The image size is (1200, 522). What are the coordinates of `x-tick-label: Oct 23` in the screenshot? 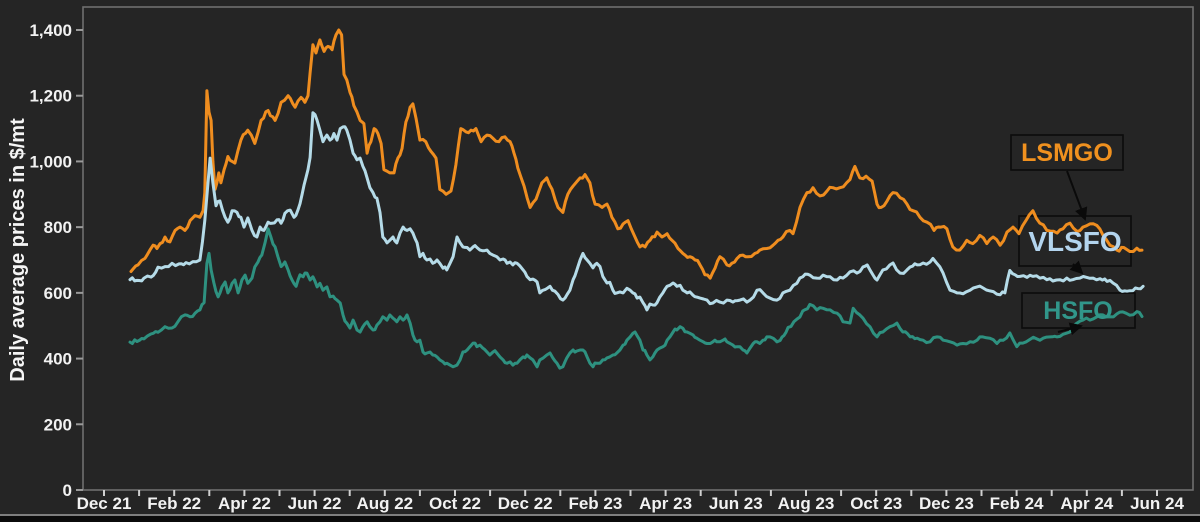 It's located at (876, 503).